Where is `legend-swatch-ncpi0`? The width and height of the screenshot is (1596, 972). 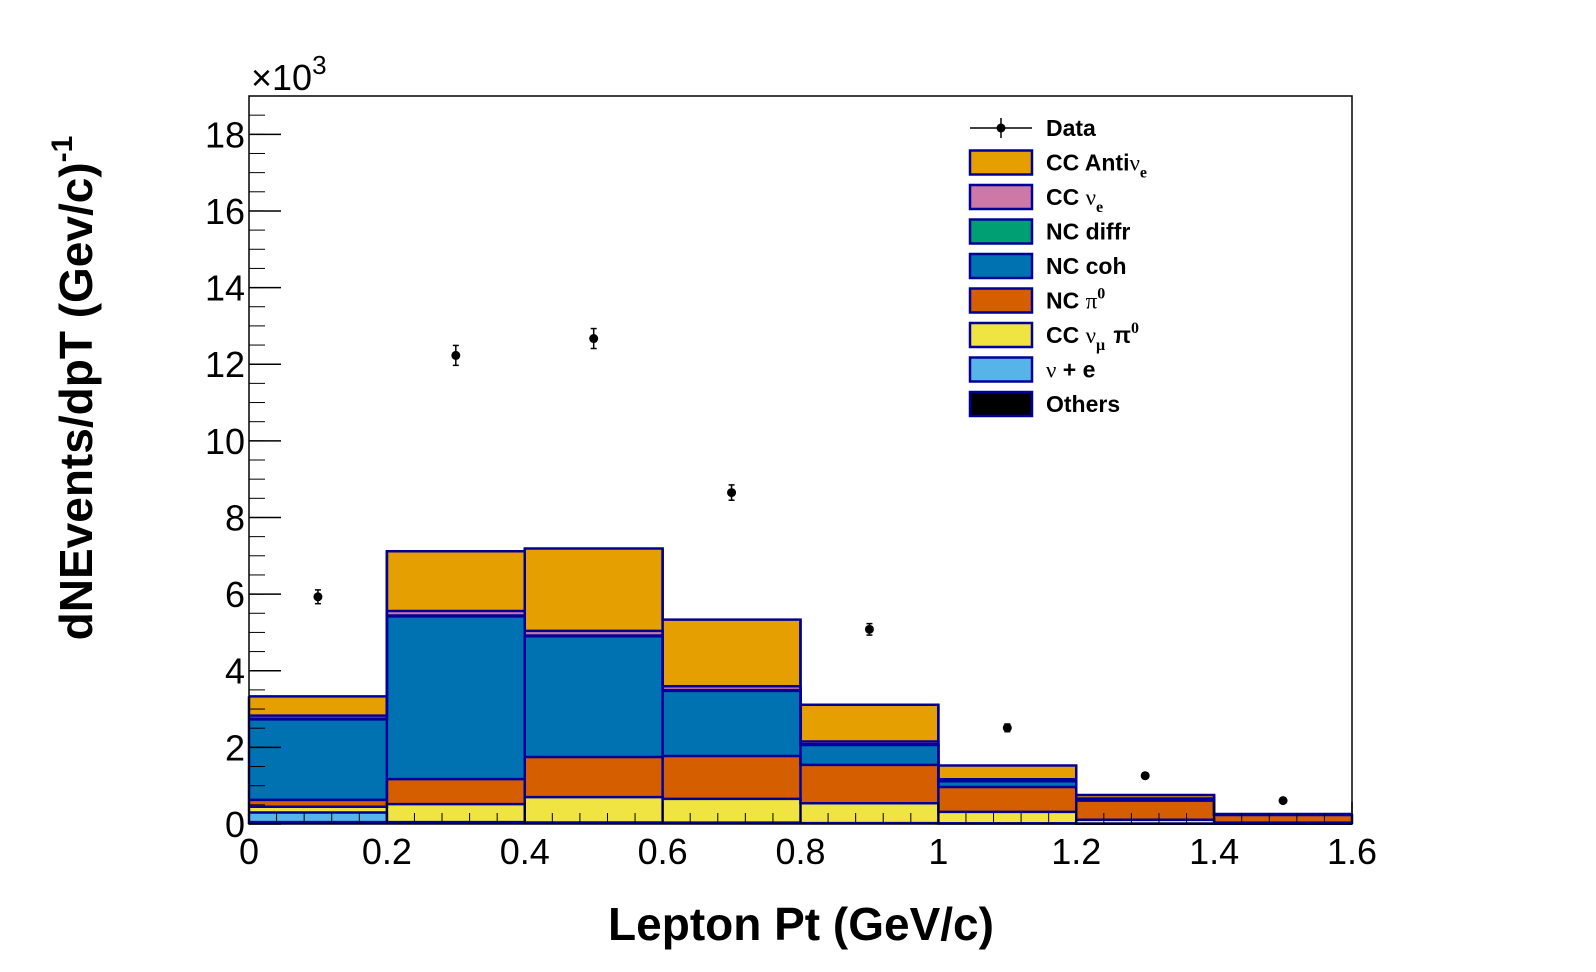 legend-swatch-ncpi0 is located at coordinates (1001, 300).